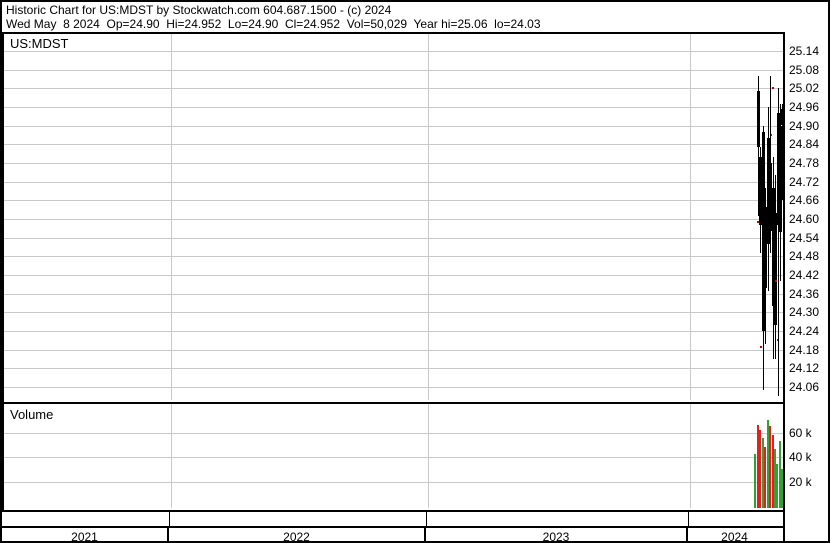  What do you see at coordinates (41, 43) in the screenshot?
I see `symbol-label: US:MDST` at bounding box center [41, 43].